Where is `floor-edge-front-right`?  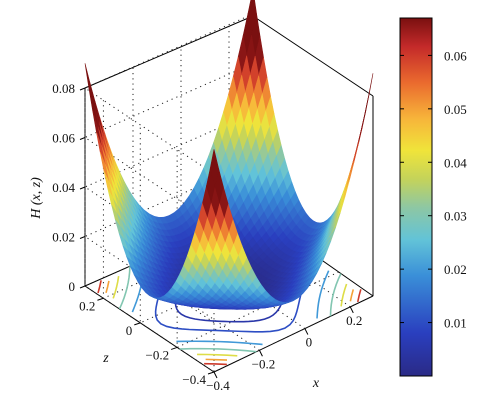
floor-edge-front-right is located at coordinates (293, 334).